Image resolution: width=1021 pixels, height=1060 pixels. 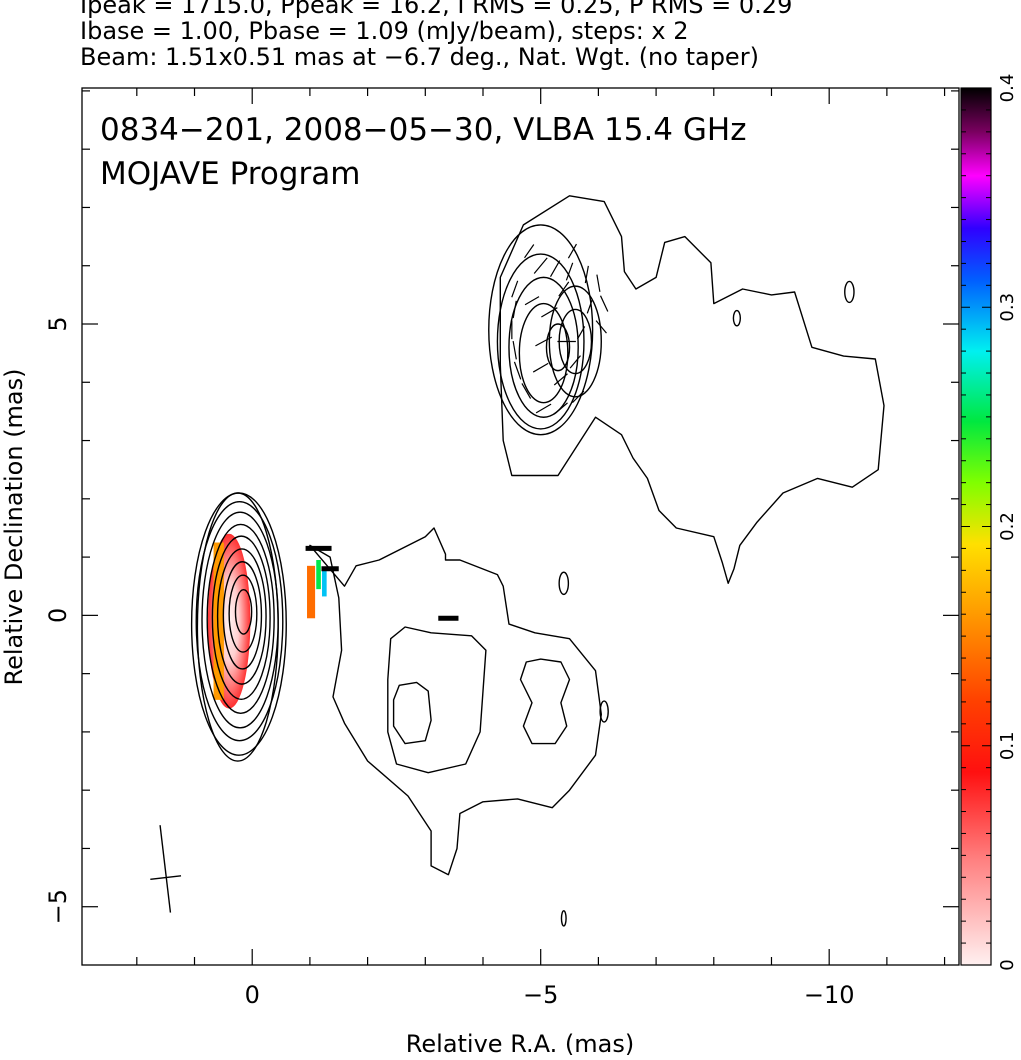 What do you see at coordinates (423, 130) in the screenshot?
I see `map-title-source: 0834−201, 2008−05−30, VLBA 15.4 GHz` at bounding box center [423, 130].